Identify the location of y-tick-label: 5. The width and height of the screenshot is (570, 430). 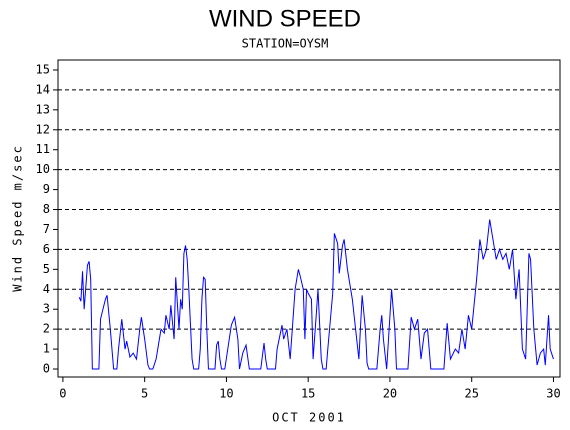
(46, 269).